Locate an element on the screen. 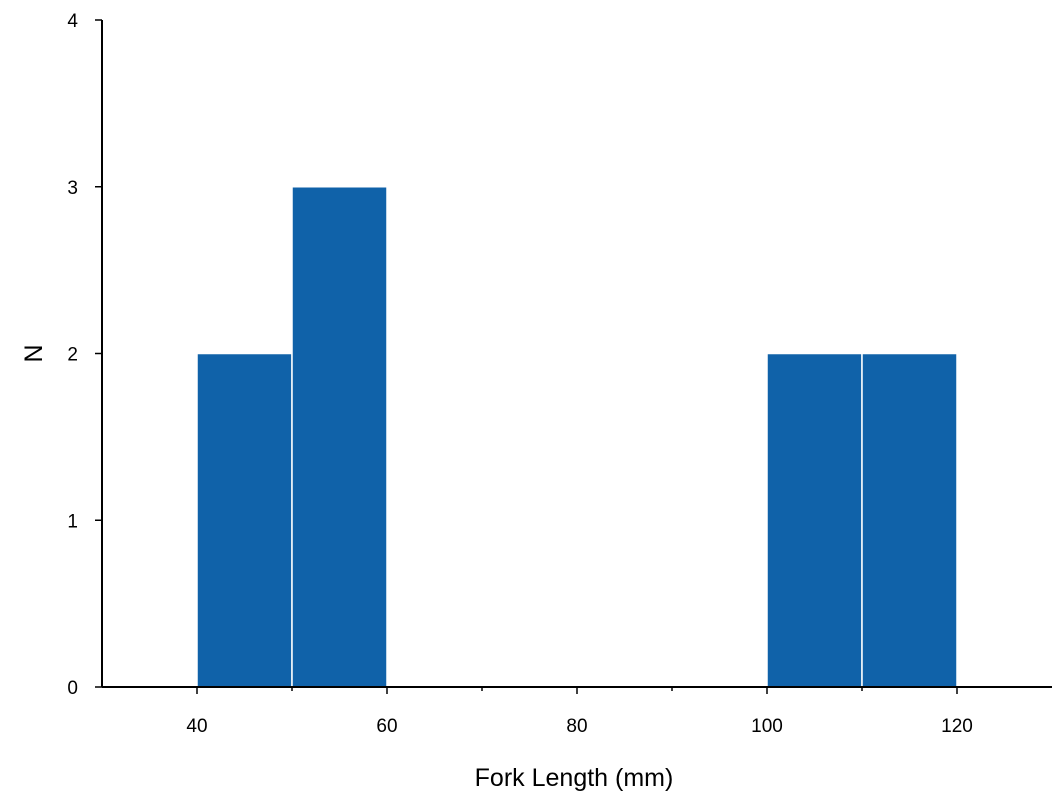 Image resolution: width=1055 pixels, height=797 pixels. x-tick-label: 80 is located at coordinates (576, 726).